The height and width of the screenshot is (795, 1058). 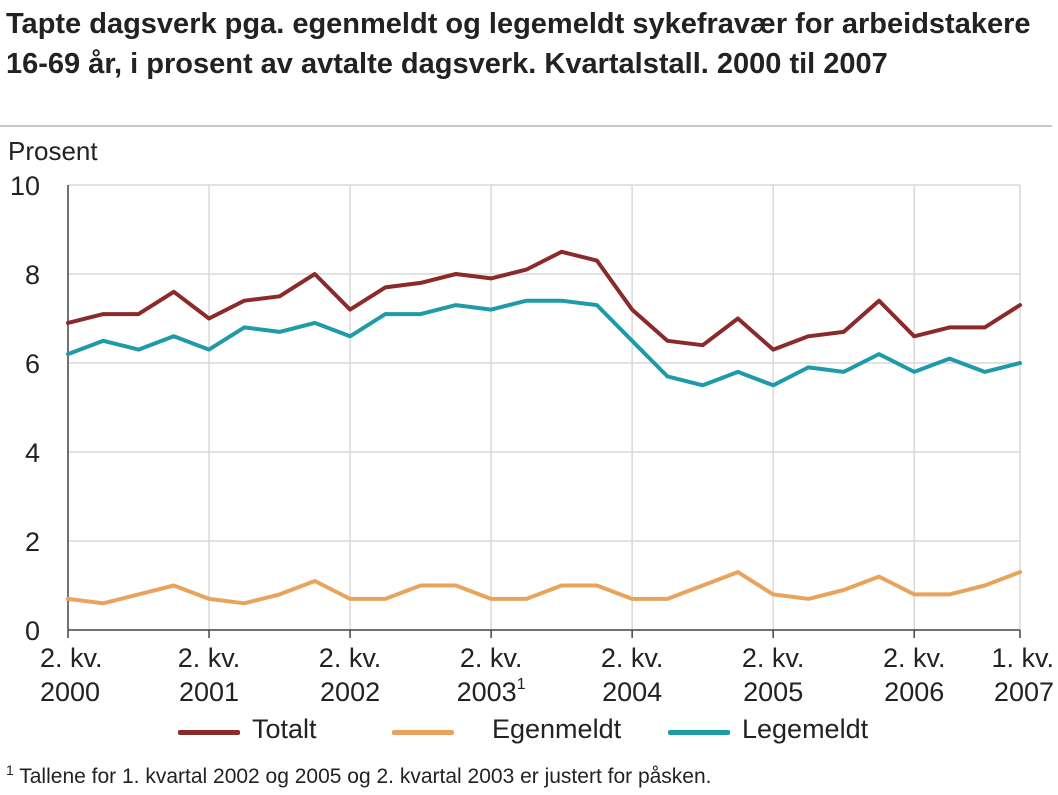 I want to click on series-line-totalt, so click(x=544, y=300).